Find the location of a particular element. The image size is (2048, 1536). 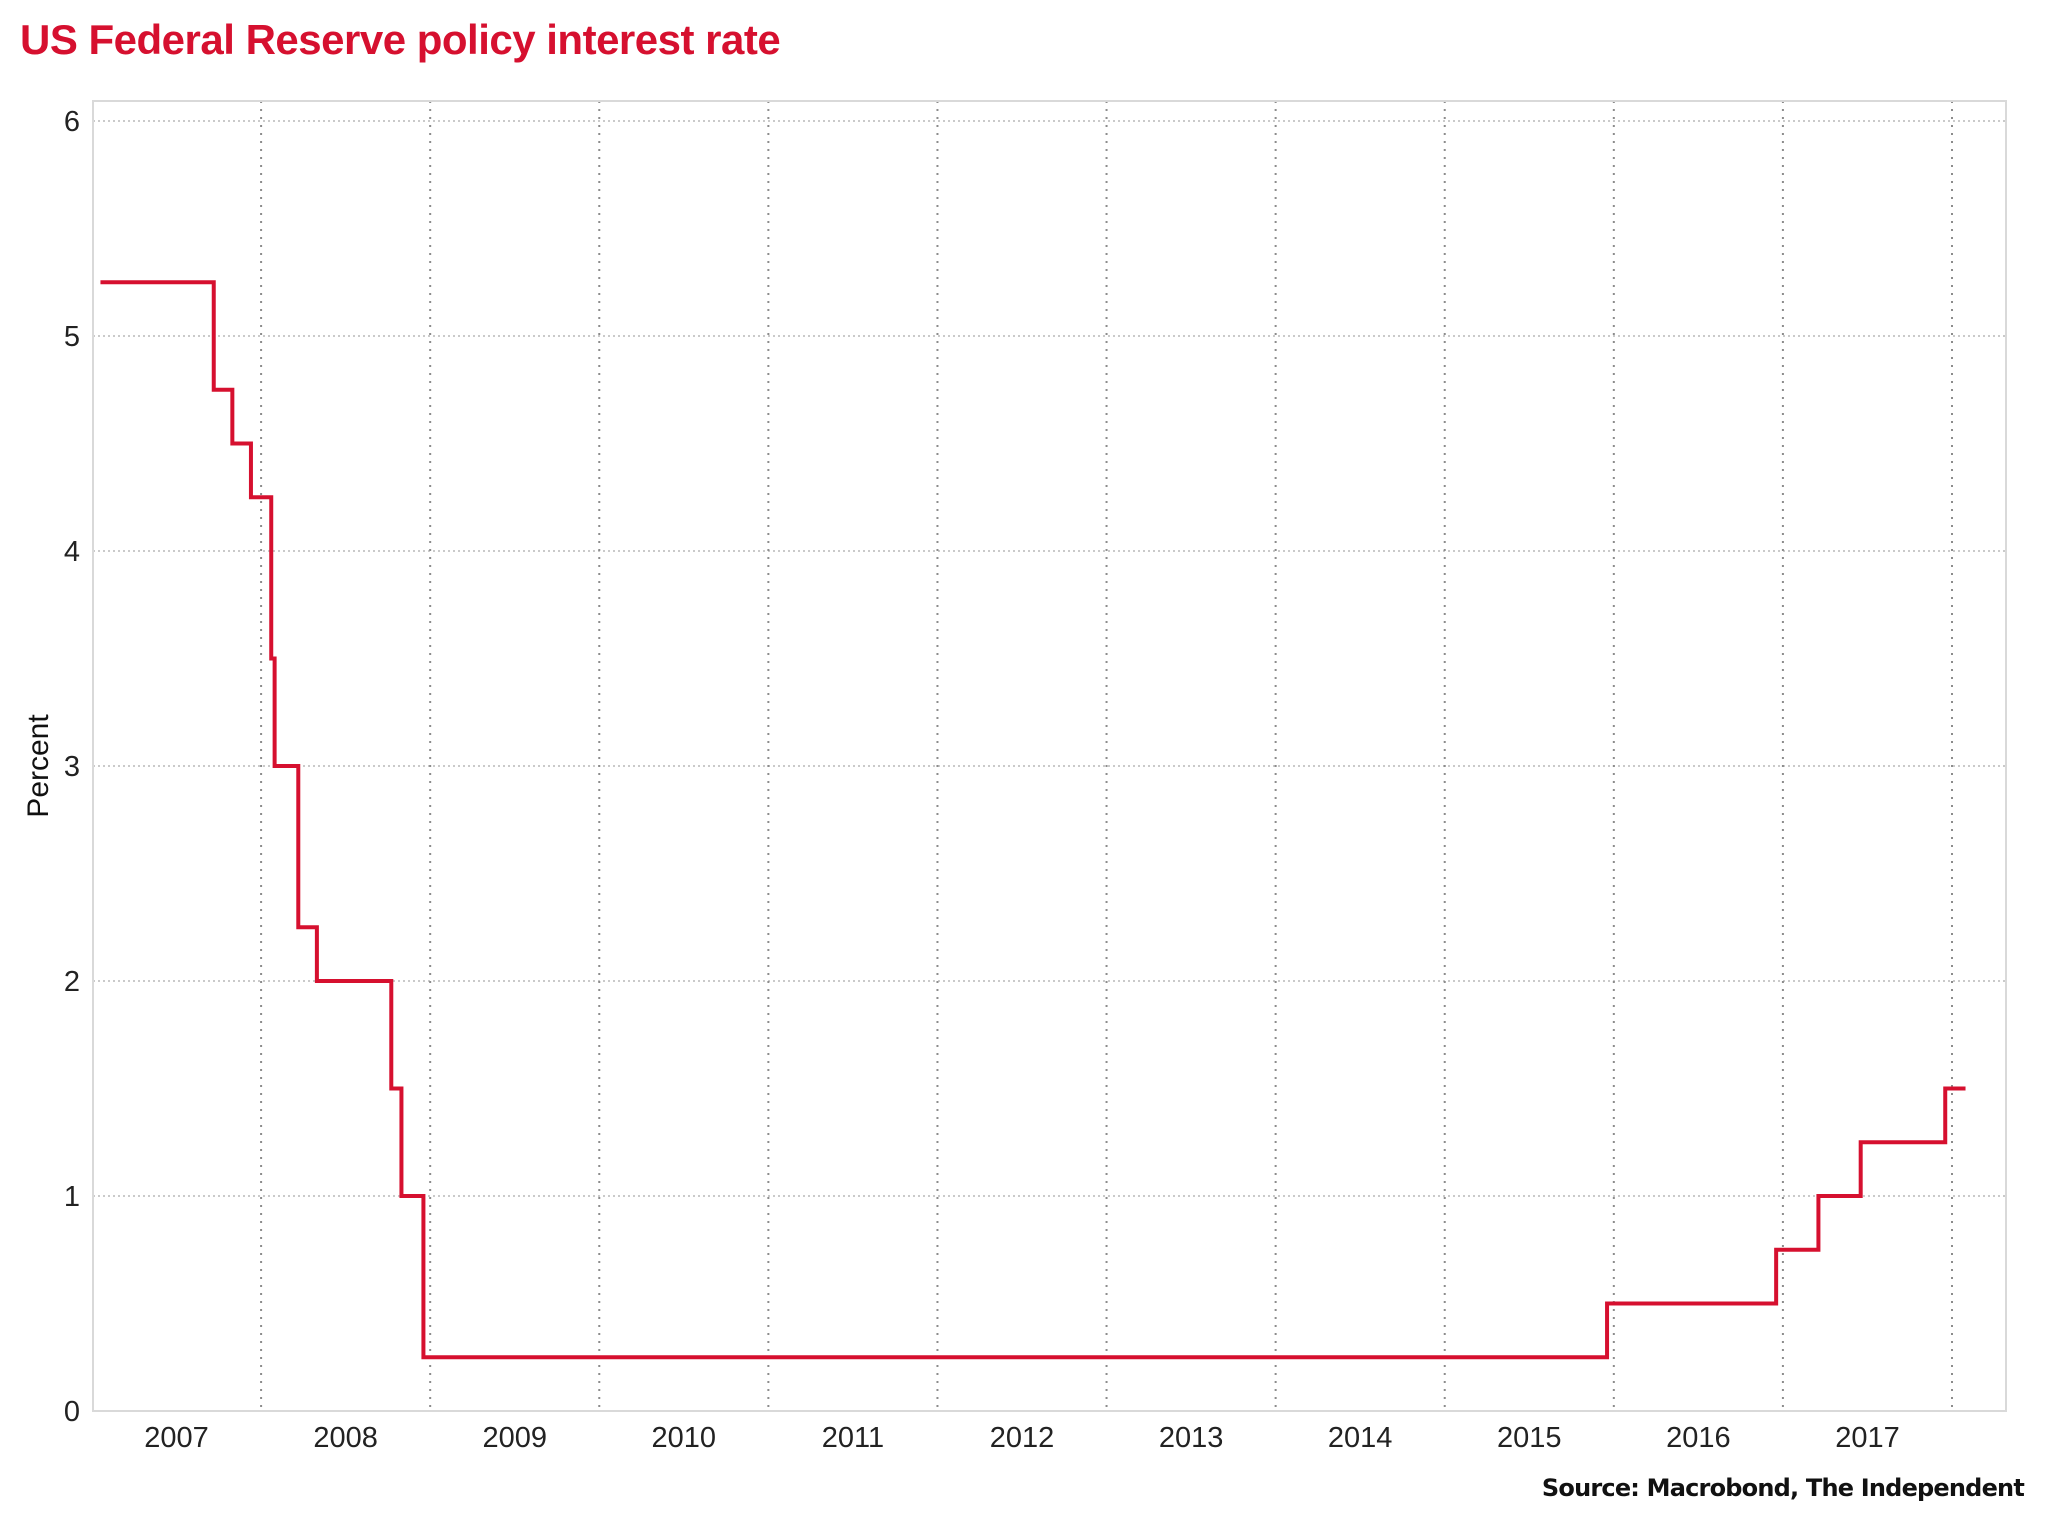

y-tick-label: 6 is located at coordinates (72, 122).